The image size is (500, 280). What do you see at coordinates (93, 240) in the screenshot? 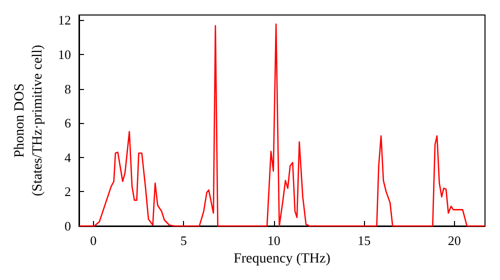
I see `x-tick-label: 0` at bounding box center [93, 240].